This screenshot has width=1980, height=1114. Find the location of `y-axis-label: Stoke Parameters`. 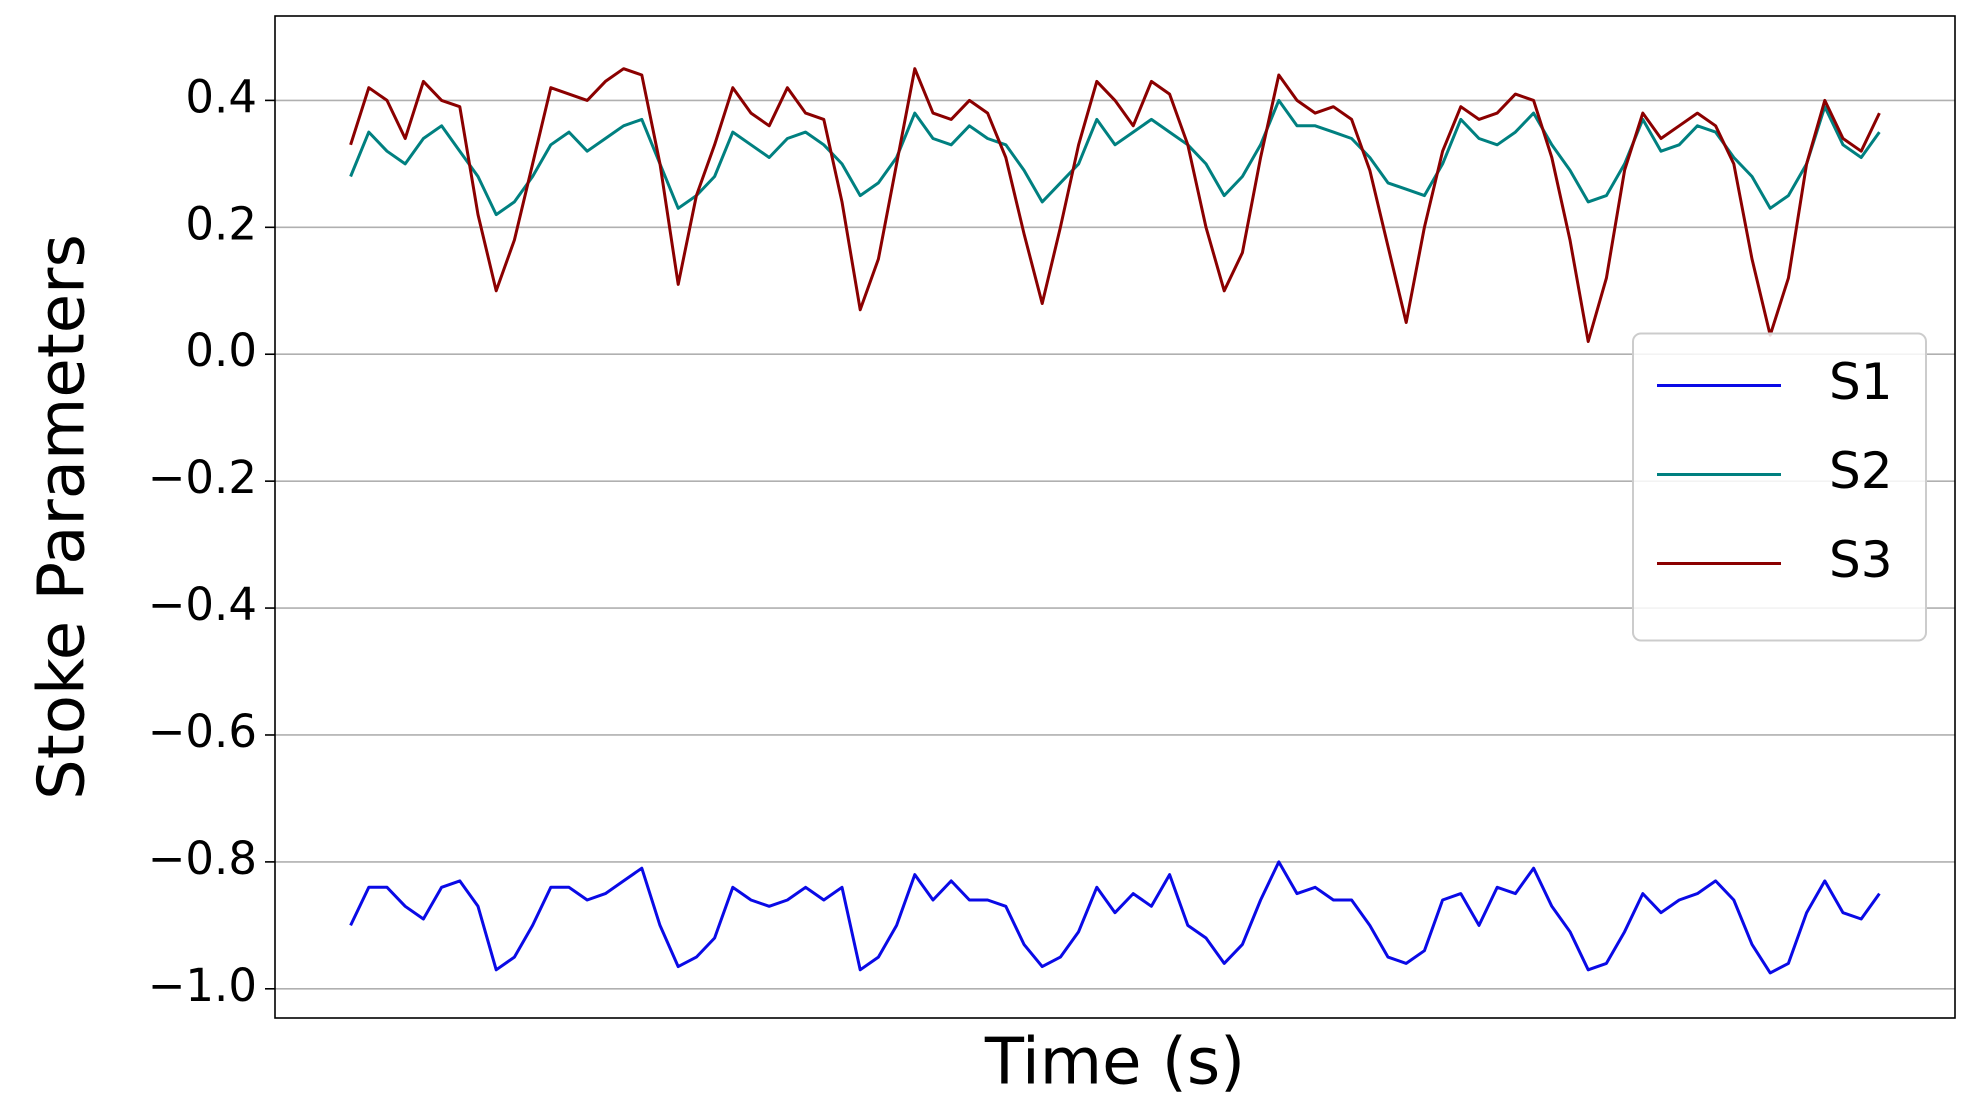

y-axis-label: Stoke Parameters is located at coordinates (63, 517).